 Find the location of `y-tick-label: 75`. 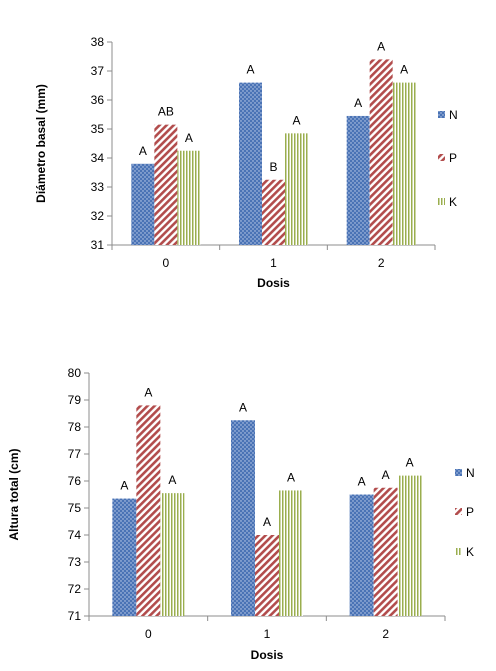

y-tick-label: 75 is located at coordinates (75, 508).